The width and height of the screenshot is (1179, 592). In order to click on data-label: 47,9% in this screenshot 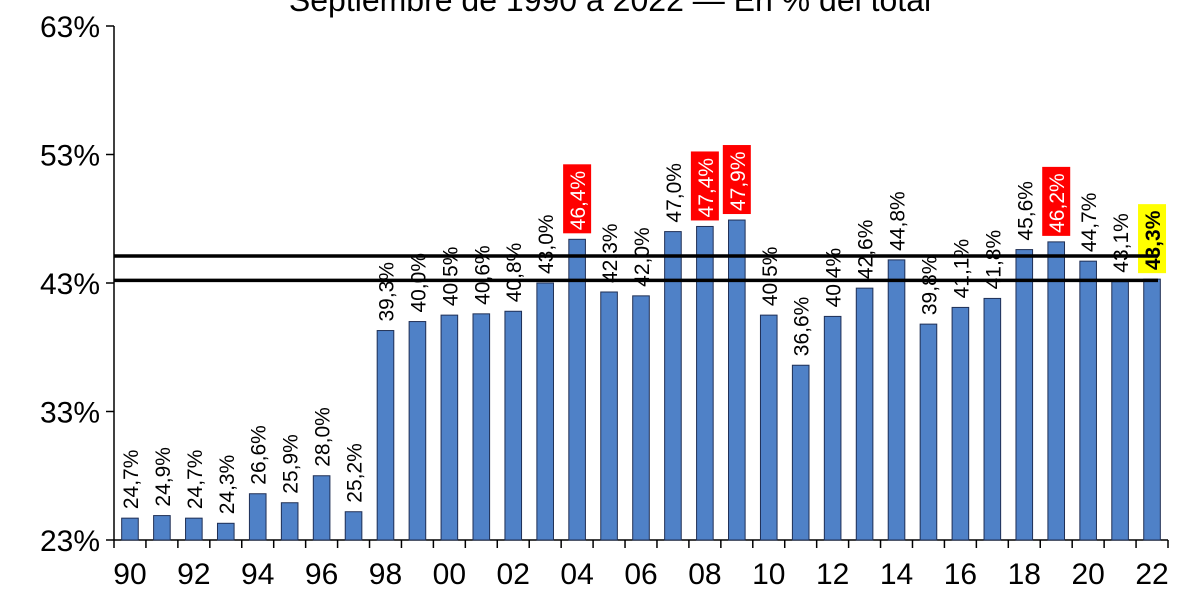, I will do `click(738, 181)`.